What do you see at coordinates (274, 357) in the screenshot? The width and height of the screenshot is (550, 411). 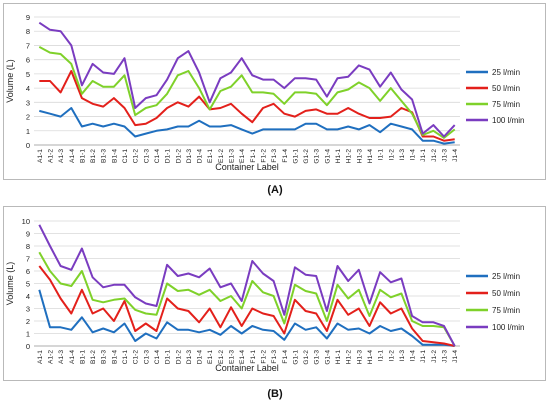 I see `x-tick-label: F1-3` at bounding box center [274, 357].